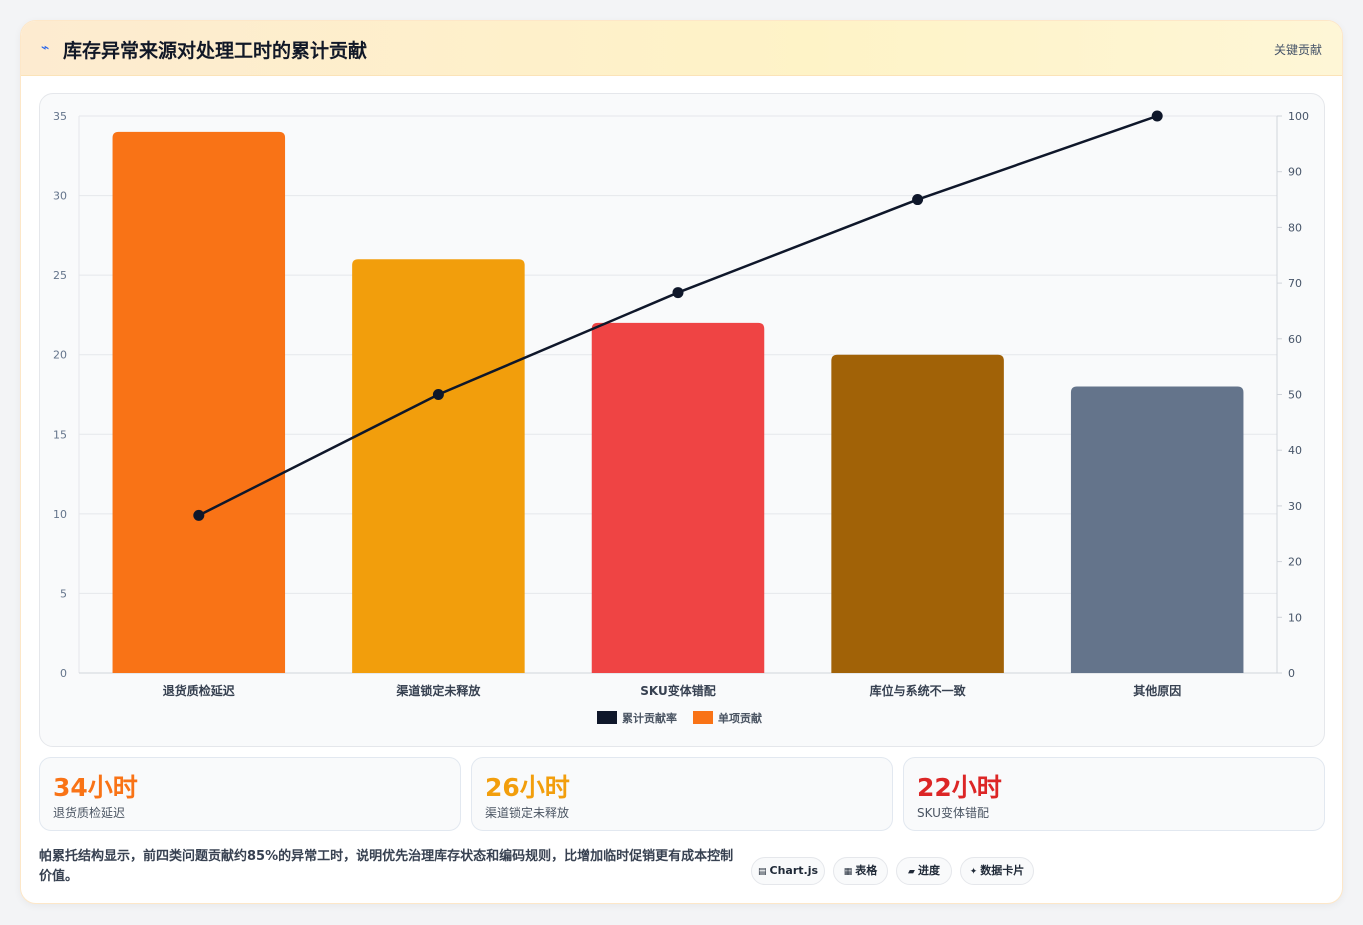 The height and width of the screenshot is (925, 1363). I want to click on y-left-tick-label: 25, so click(60, 275).